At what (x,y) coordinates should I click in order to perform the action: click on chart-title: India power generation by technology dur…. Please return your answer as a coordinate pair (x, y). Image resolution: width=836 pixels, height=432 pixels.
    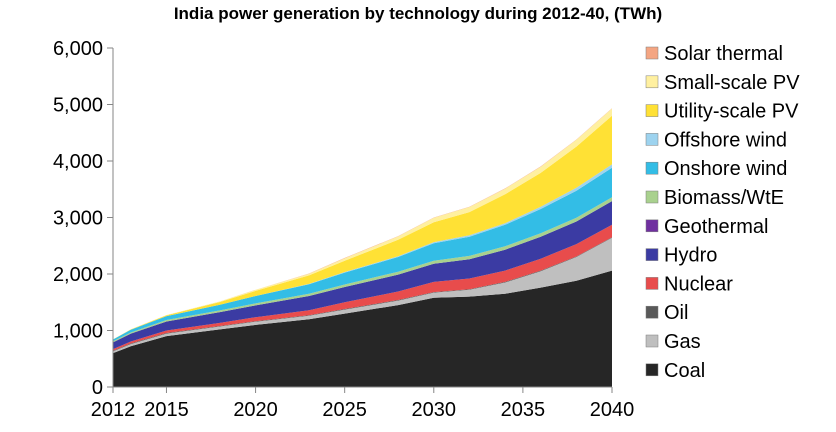
    Looking at the image, I should click on (418, 13).